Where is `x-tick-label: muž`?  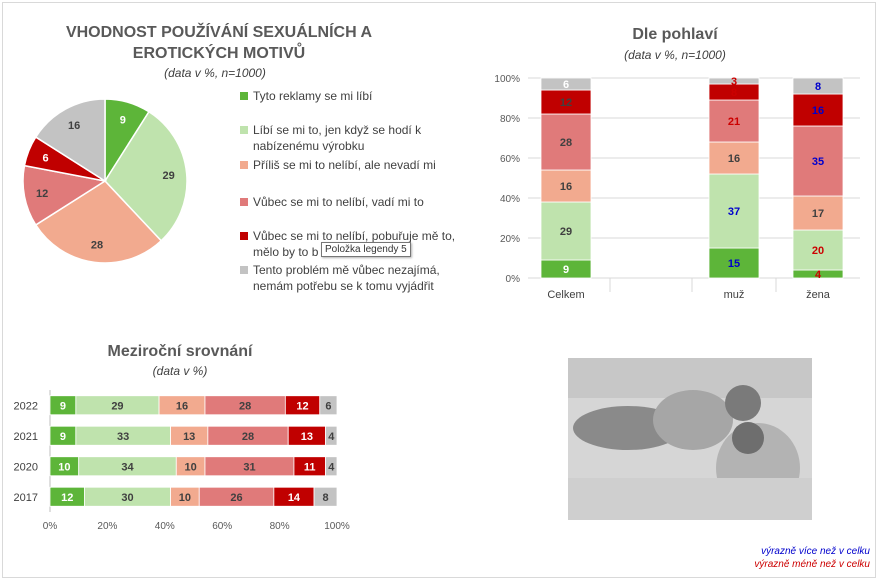
x-tick-label: muž is located at coordinates (734, 295).